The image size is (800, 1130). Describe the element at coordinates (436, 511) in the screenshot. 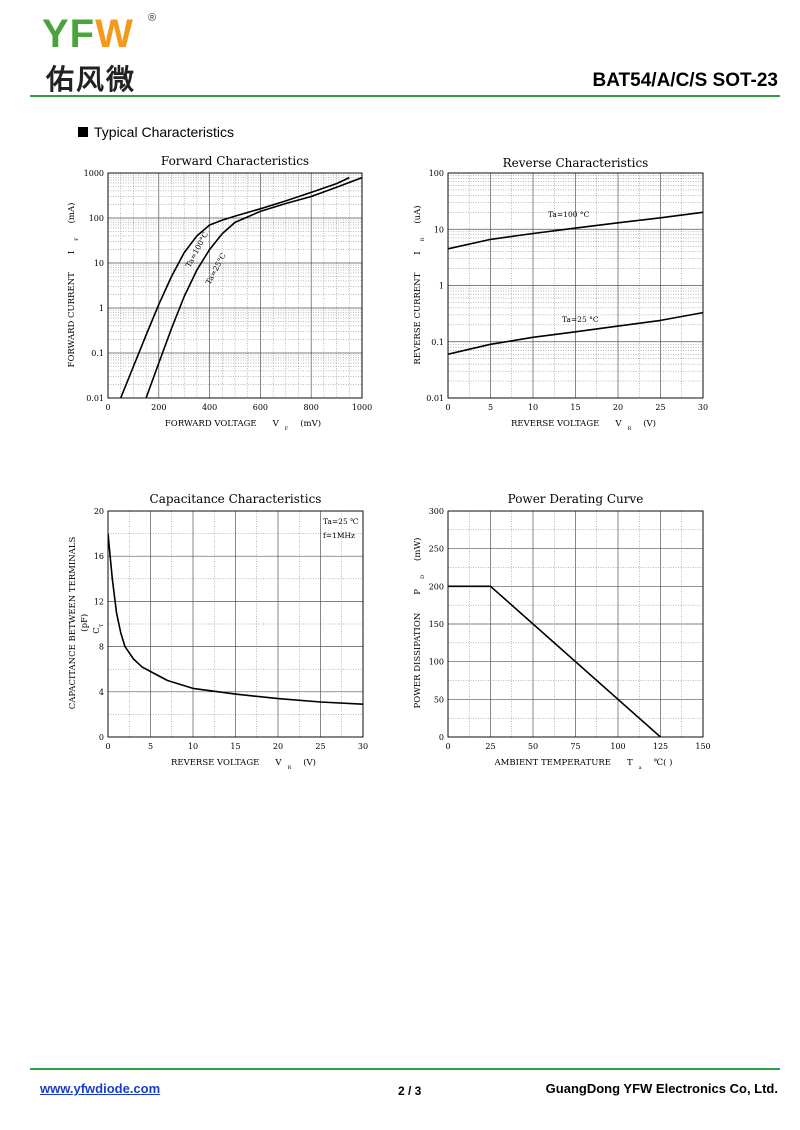

I see `y-tick-label: 300` at that location.